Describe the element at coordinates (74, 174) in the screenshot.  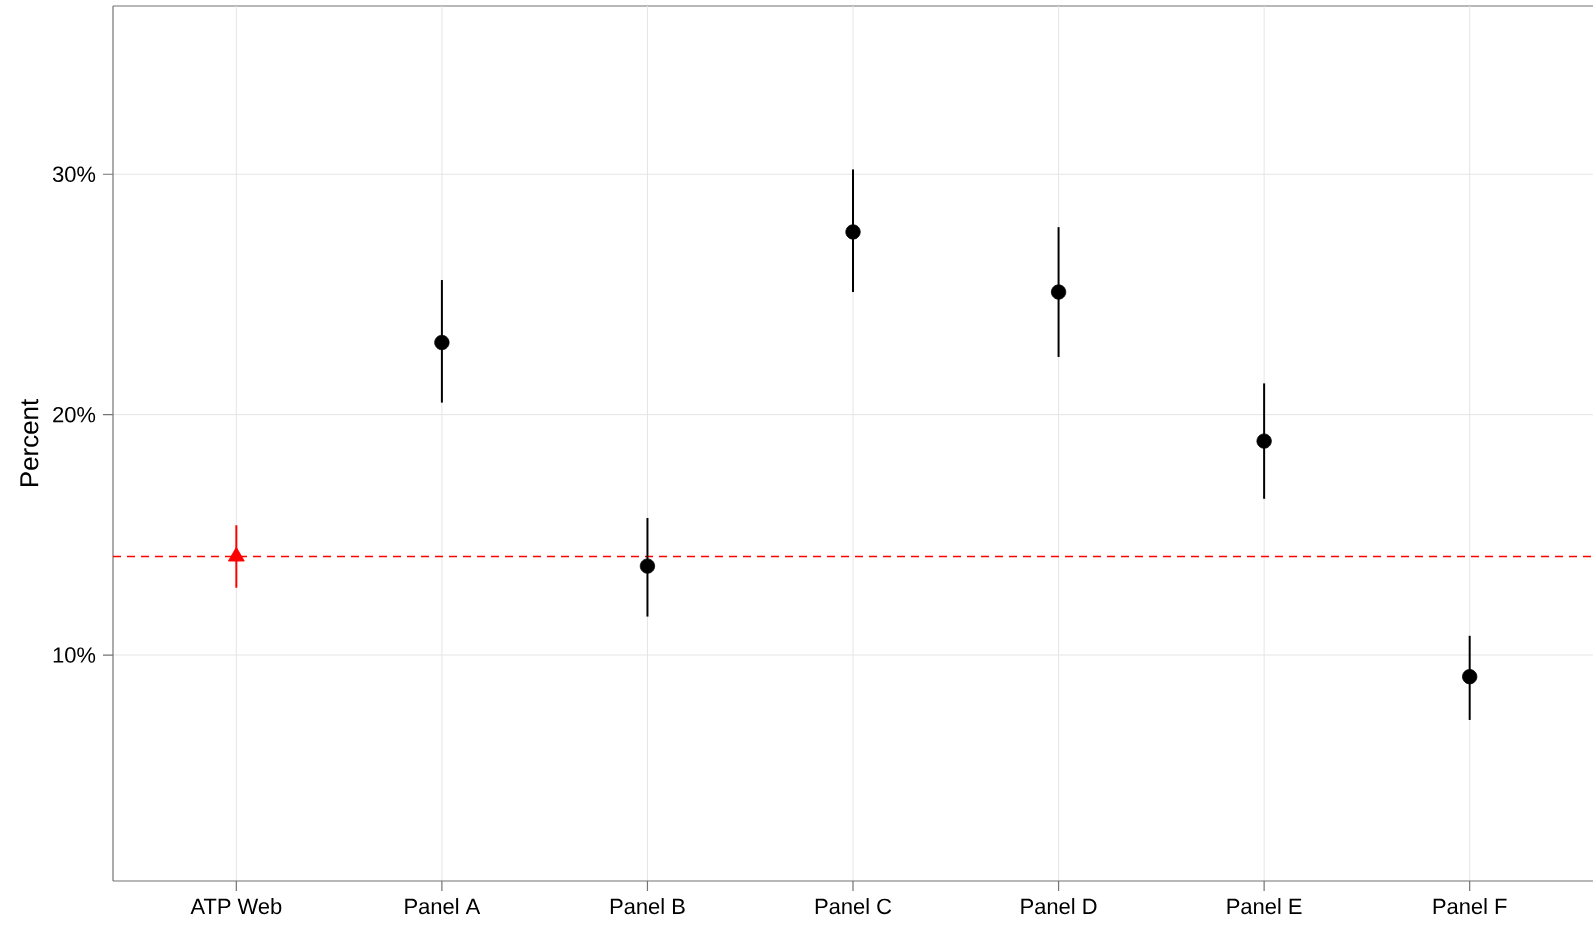
I see `y-tick-label: 30%` at that location.